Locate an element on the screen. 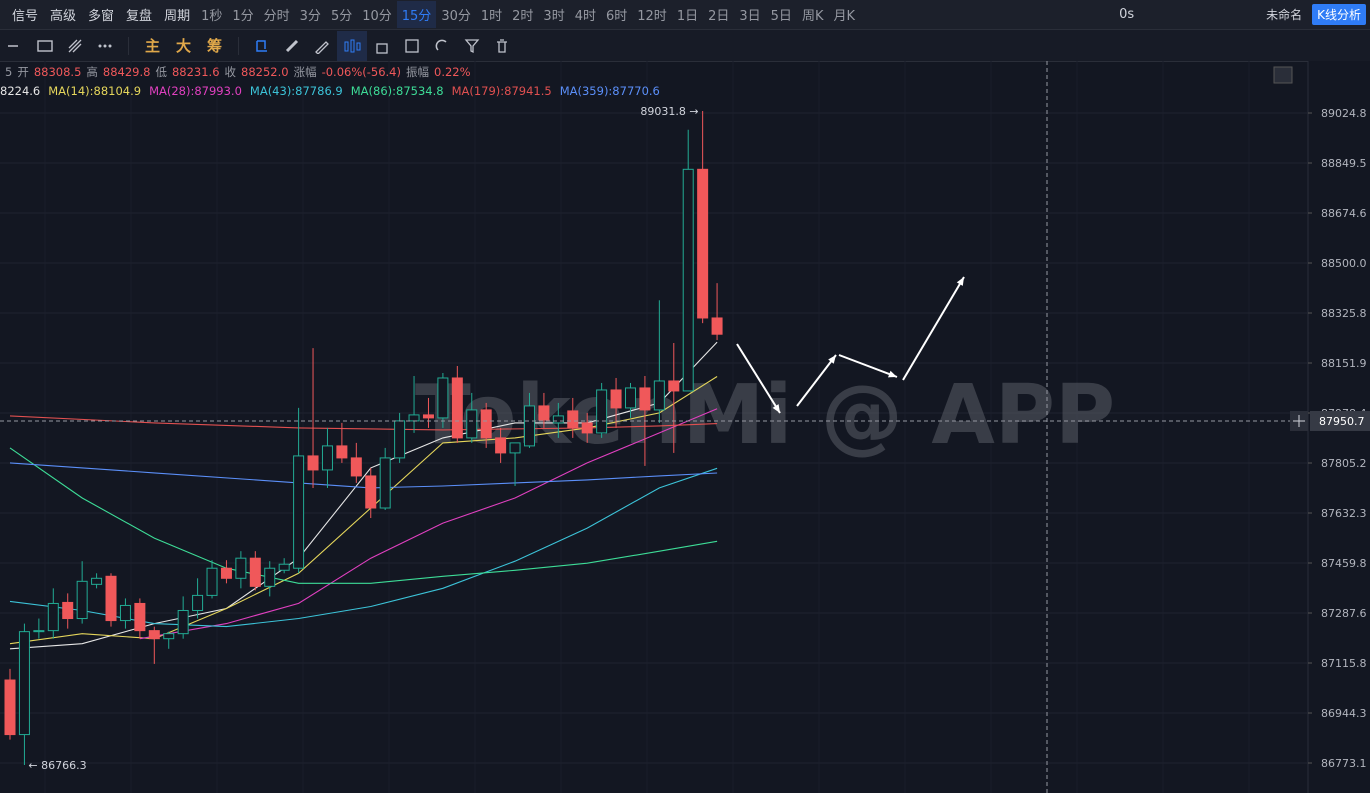 The height and width of the screenshot is (793, 1370). y-tick-label: 88674.6 is located at coordinates (1344, 213).